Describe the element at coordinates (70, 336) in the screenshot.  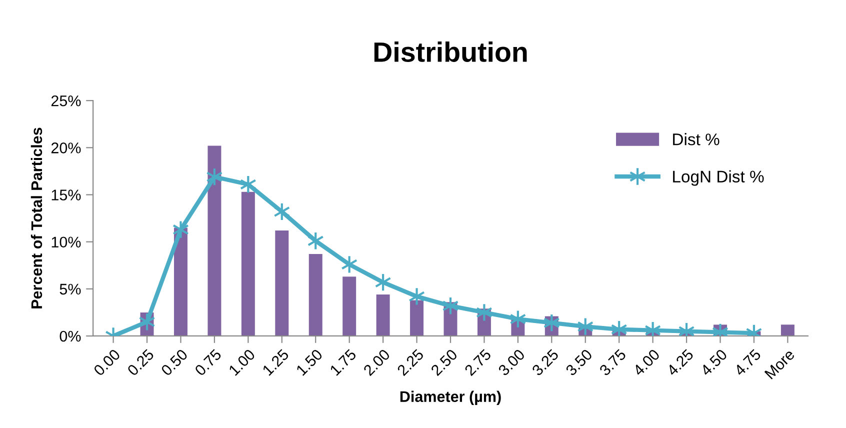
I see `y-tick-label: 0%` at that location.